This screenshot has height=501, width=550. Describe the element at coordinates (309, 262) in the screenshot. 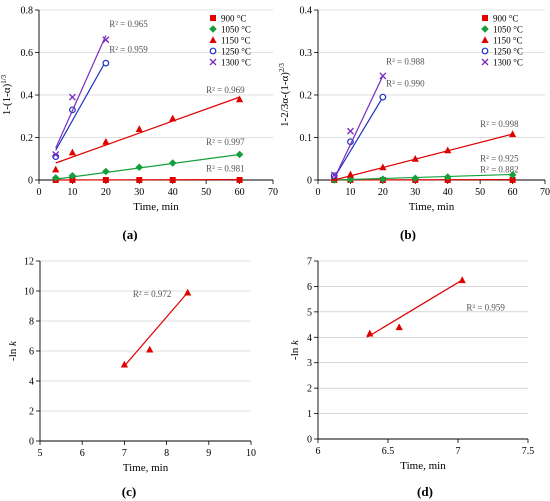

I see `y-tick-label: 7` at that location.